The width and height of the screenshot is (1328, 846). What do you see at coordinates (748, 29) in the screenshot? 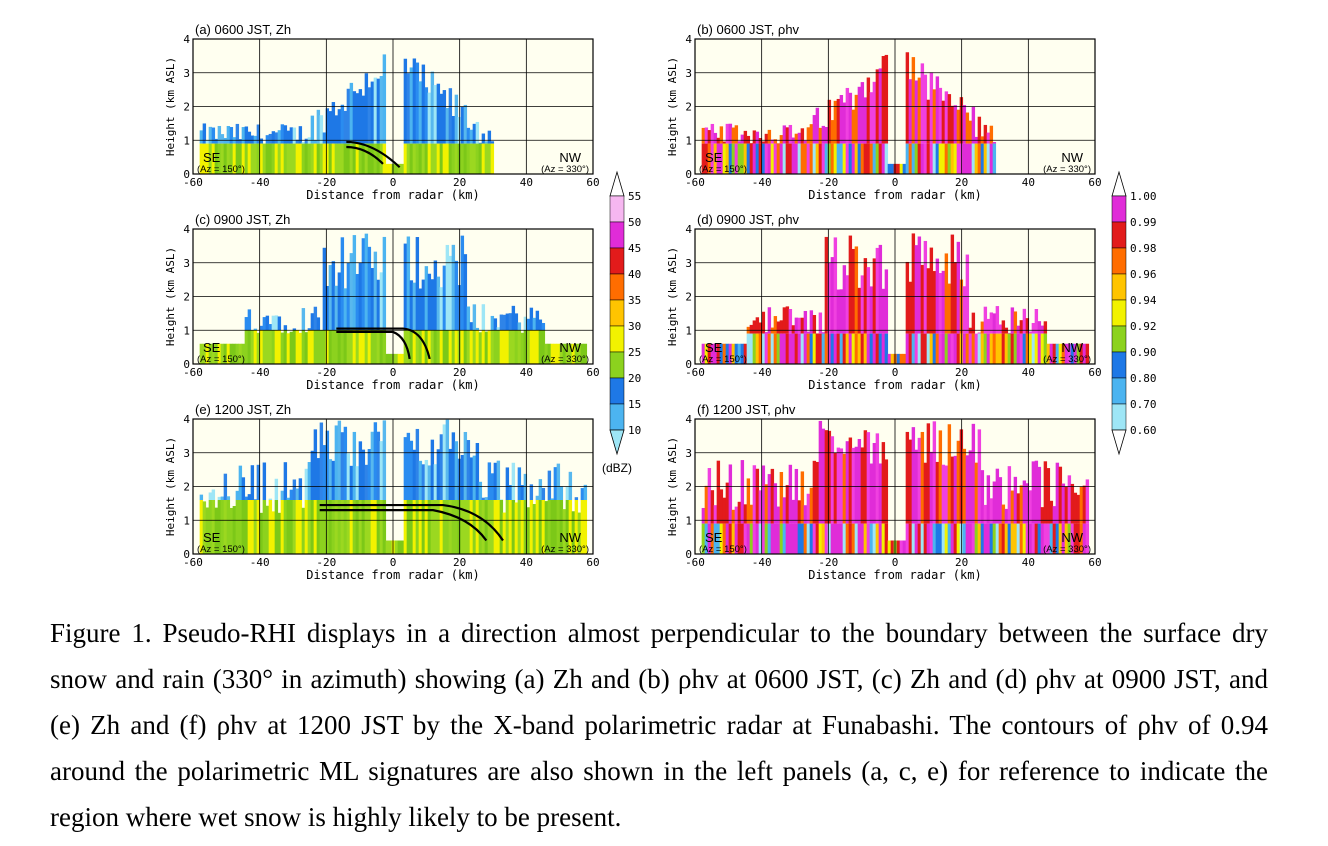
I see `panel-title: (b) 0600 JST, ρhv` at bounding box center [748, 29].